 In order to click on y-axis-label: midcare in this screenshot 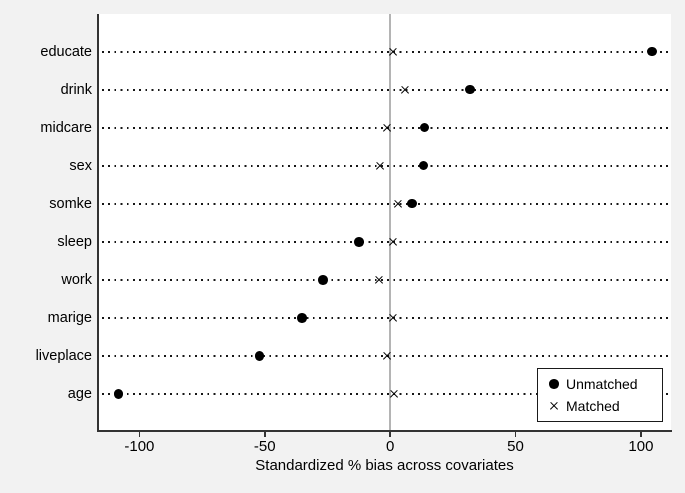, I will do `click(66, 127)`.